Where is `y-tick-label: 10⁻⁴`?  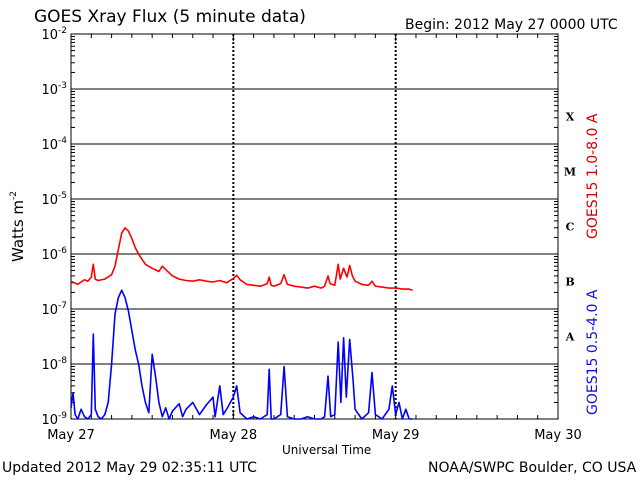 y-tick-label: 10⁻⁴ is located at coordinates (54, 144).